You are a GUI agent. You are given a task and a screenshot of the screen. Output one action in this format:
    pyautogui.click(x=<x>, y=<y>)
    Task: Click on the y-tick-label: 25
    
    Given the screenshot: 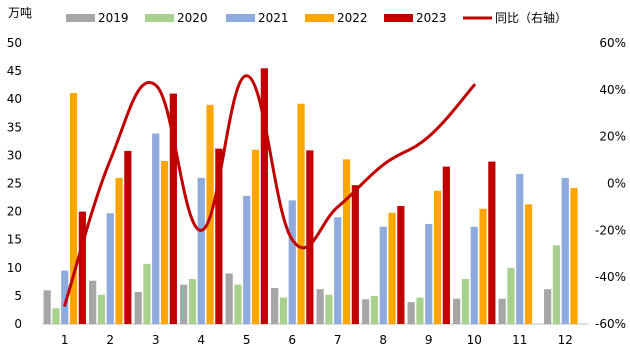 What is the action you would take?
    pyautogui.click(x=14, y=184)
    